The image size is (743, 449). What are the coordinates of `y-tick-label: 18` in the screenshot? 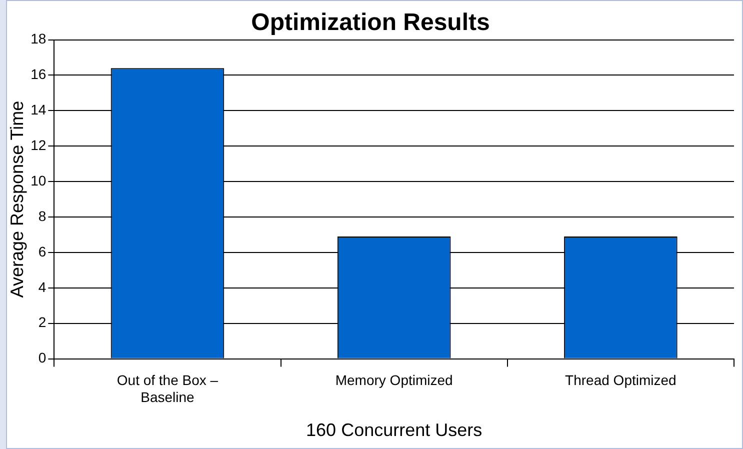 It's located at (38, 38).